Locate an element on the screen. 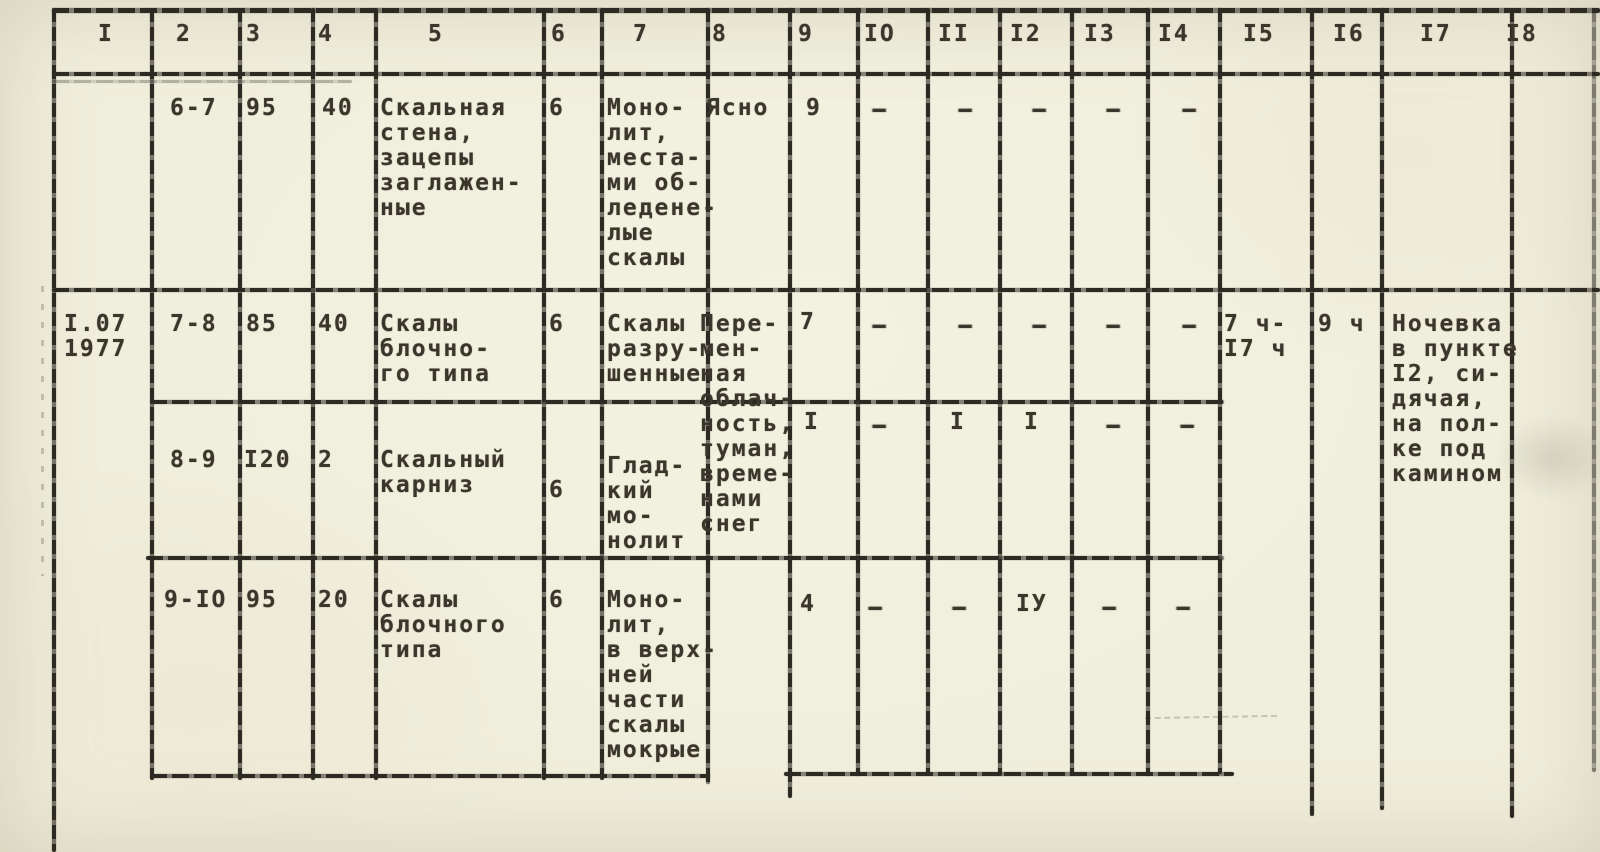  r1-length-cell: 95 is located at coordinates (262, 108).